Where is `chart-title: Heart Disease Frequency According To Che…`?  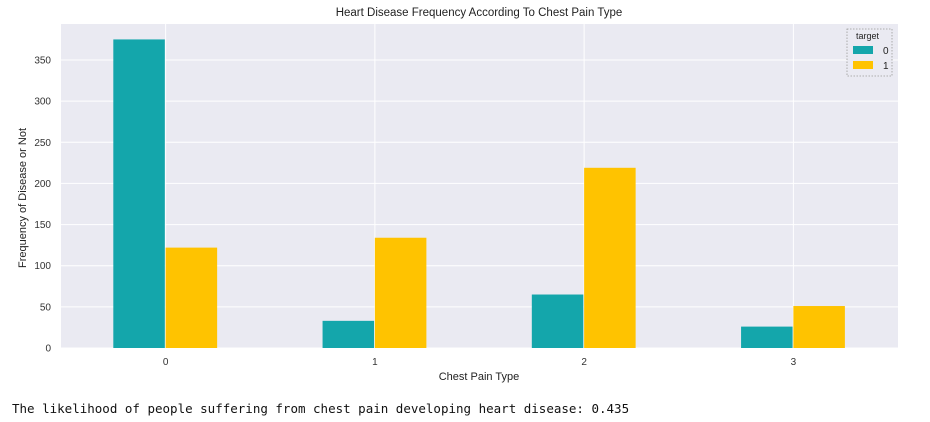 chart-title: Heart Disease Frequency According To Che… is located at coordinates (479, 13).